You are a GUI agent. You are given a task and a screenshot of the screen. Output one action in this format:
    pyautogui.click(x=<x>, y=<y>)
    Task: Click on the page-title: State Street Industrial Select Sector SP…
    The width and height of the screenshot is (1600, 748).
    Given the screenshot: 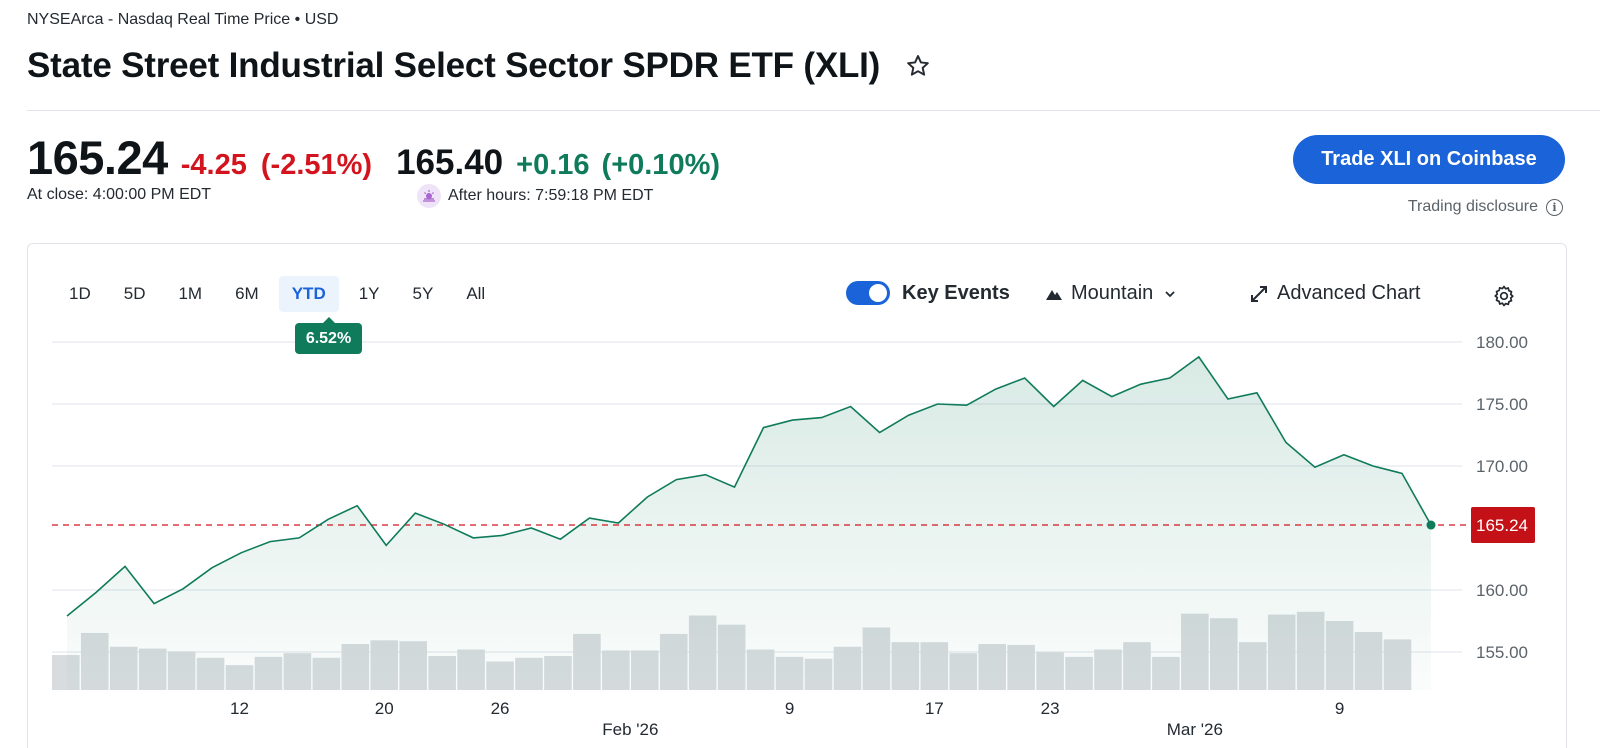 What is the action you would take?
    pyautogui.click(x=454, y=65)
    